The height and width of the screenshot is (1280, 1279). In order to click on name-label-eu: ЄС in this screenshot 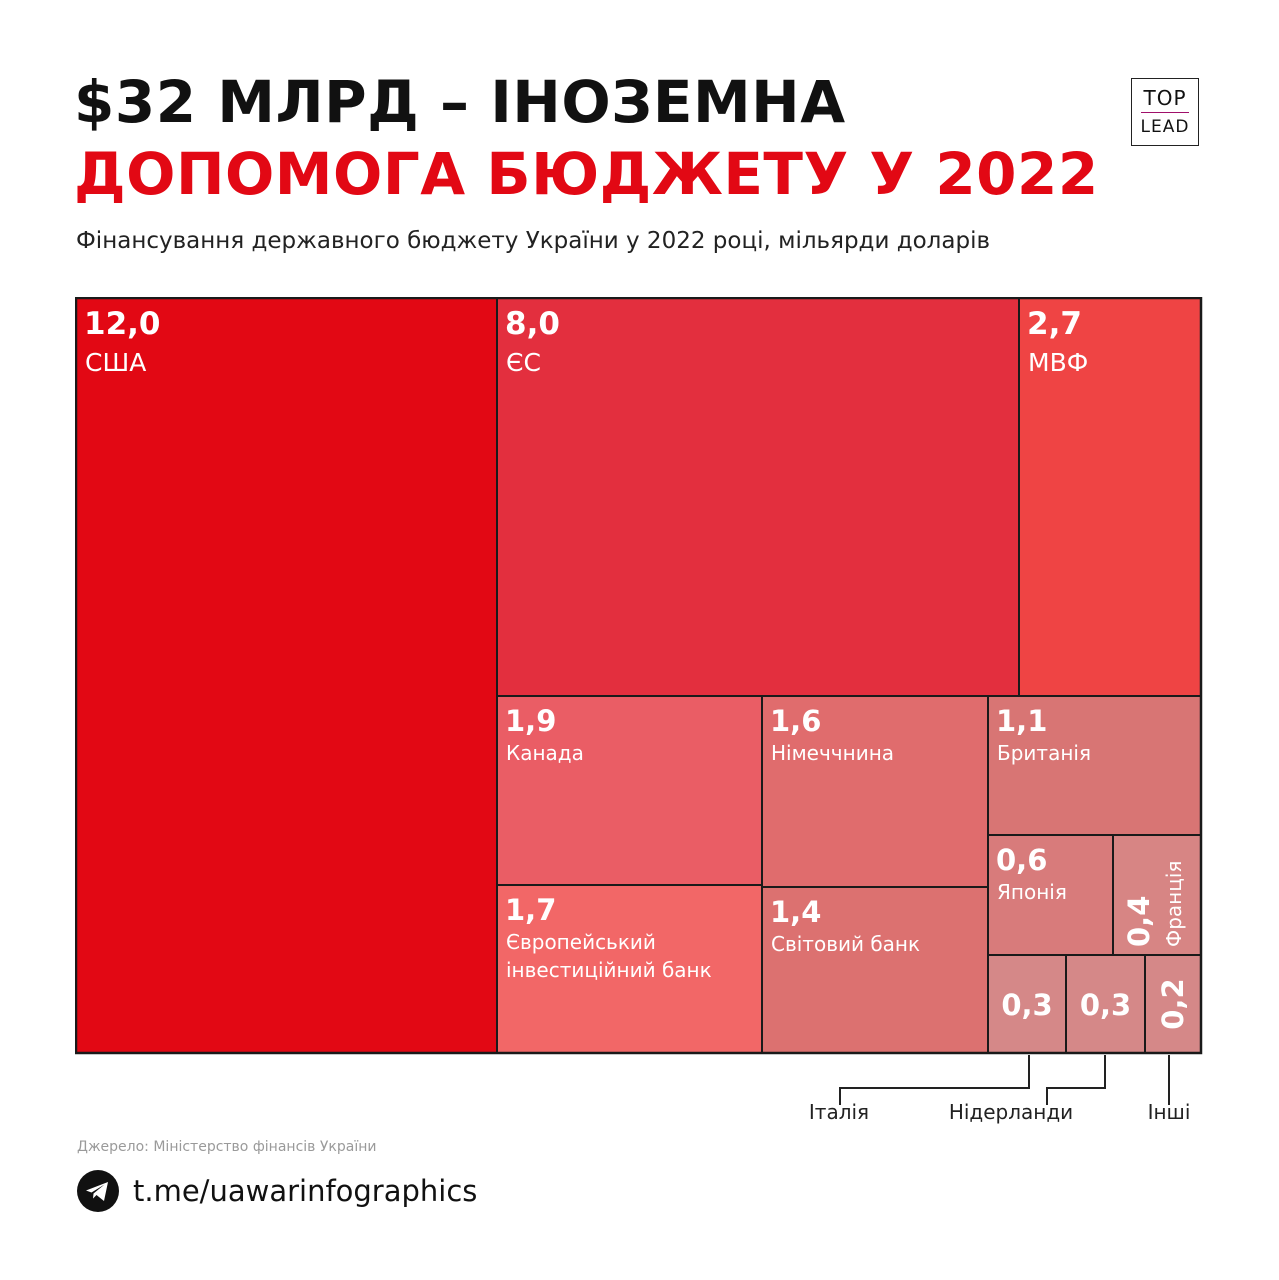, I will do `click(523, 362)`.